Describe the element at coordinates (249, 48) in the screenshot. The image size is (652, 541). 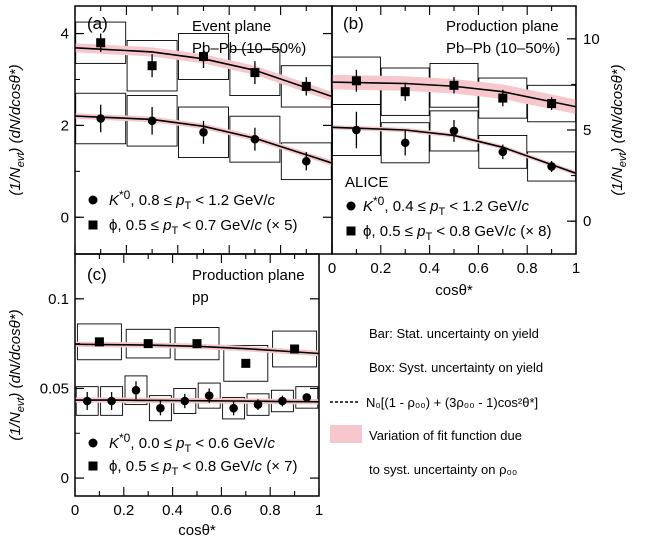
I see `system-label-a: Pb–Pb (10–50%)` at that location.